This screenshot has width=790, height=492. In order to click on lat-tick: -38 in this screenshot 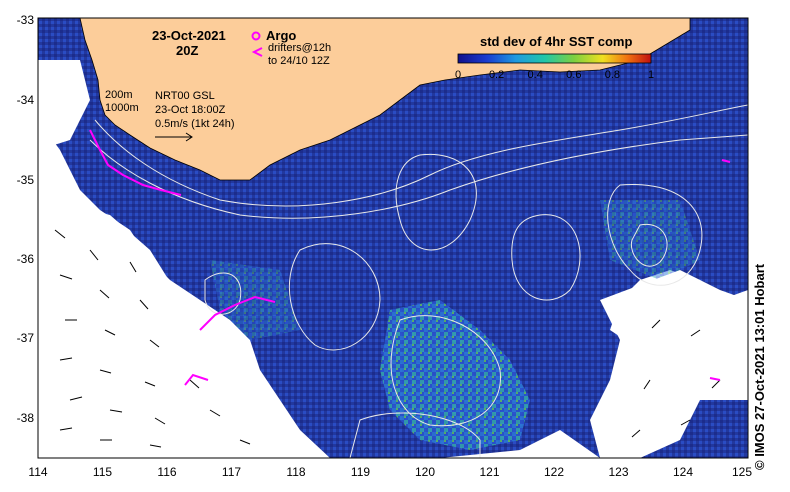, I will do `click(26, 418)`.